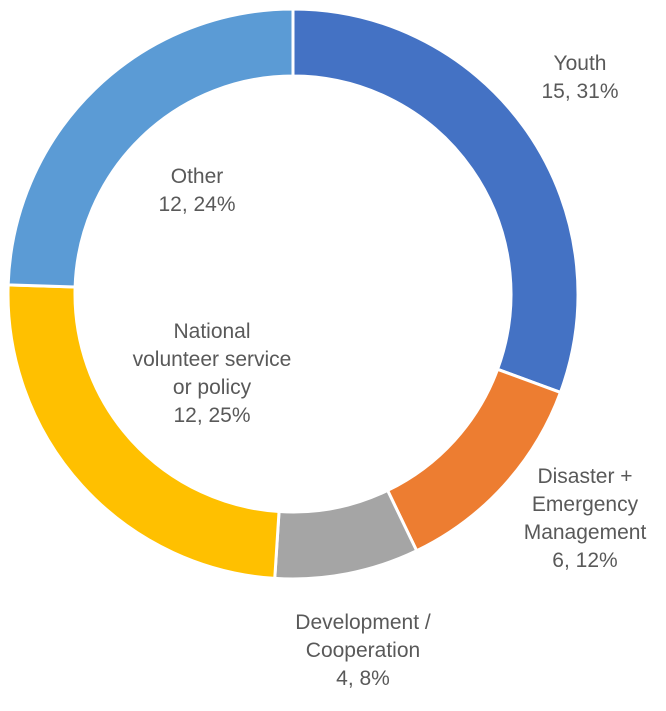 The width and height of the screenshot is (666, 711). What do you see at coordinates (346, 534) in the screenshot?
I see `slice-development-cooperation` at bounding box center [346, 534].